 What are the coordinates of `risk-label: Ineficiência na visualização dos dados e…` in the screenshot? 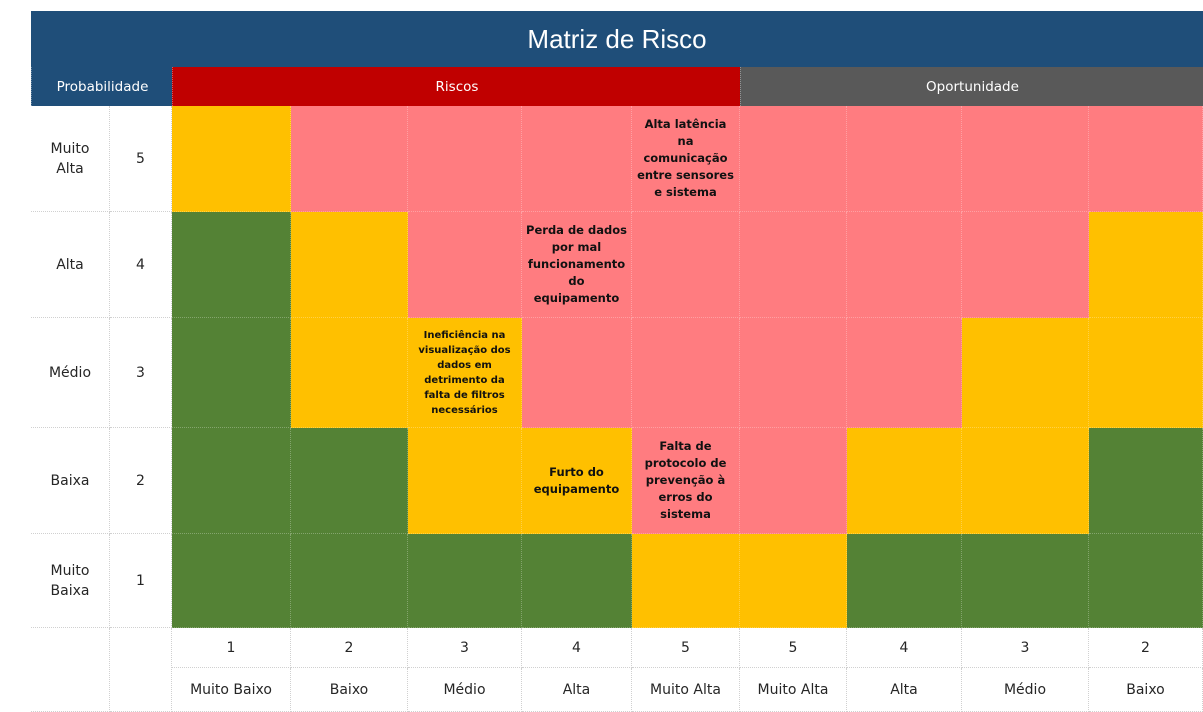 It's located at (465, 373).